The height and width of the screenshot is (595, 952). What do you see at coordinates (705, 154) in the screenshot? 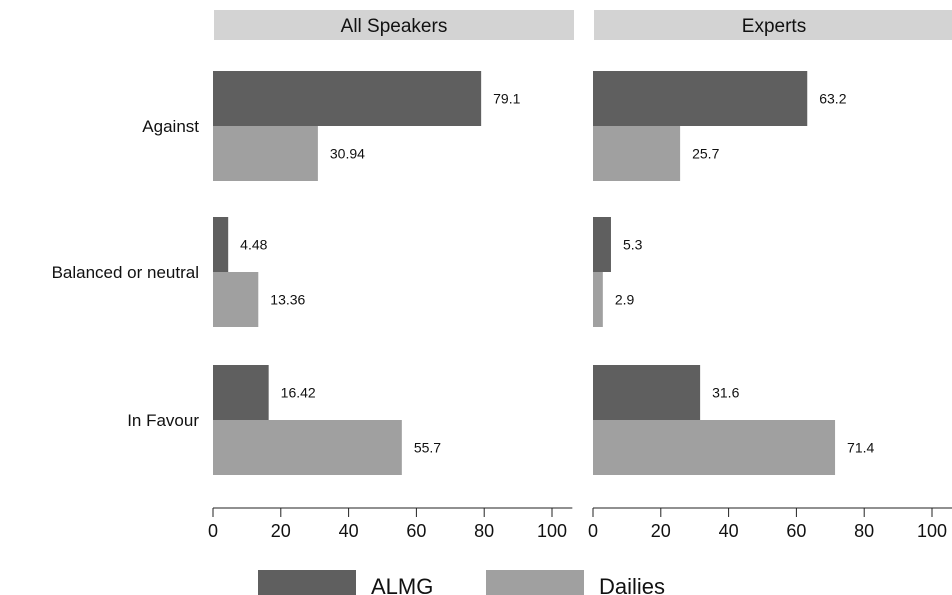
I see `data-label: 25.7` at bounding box center [705, 154].